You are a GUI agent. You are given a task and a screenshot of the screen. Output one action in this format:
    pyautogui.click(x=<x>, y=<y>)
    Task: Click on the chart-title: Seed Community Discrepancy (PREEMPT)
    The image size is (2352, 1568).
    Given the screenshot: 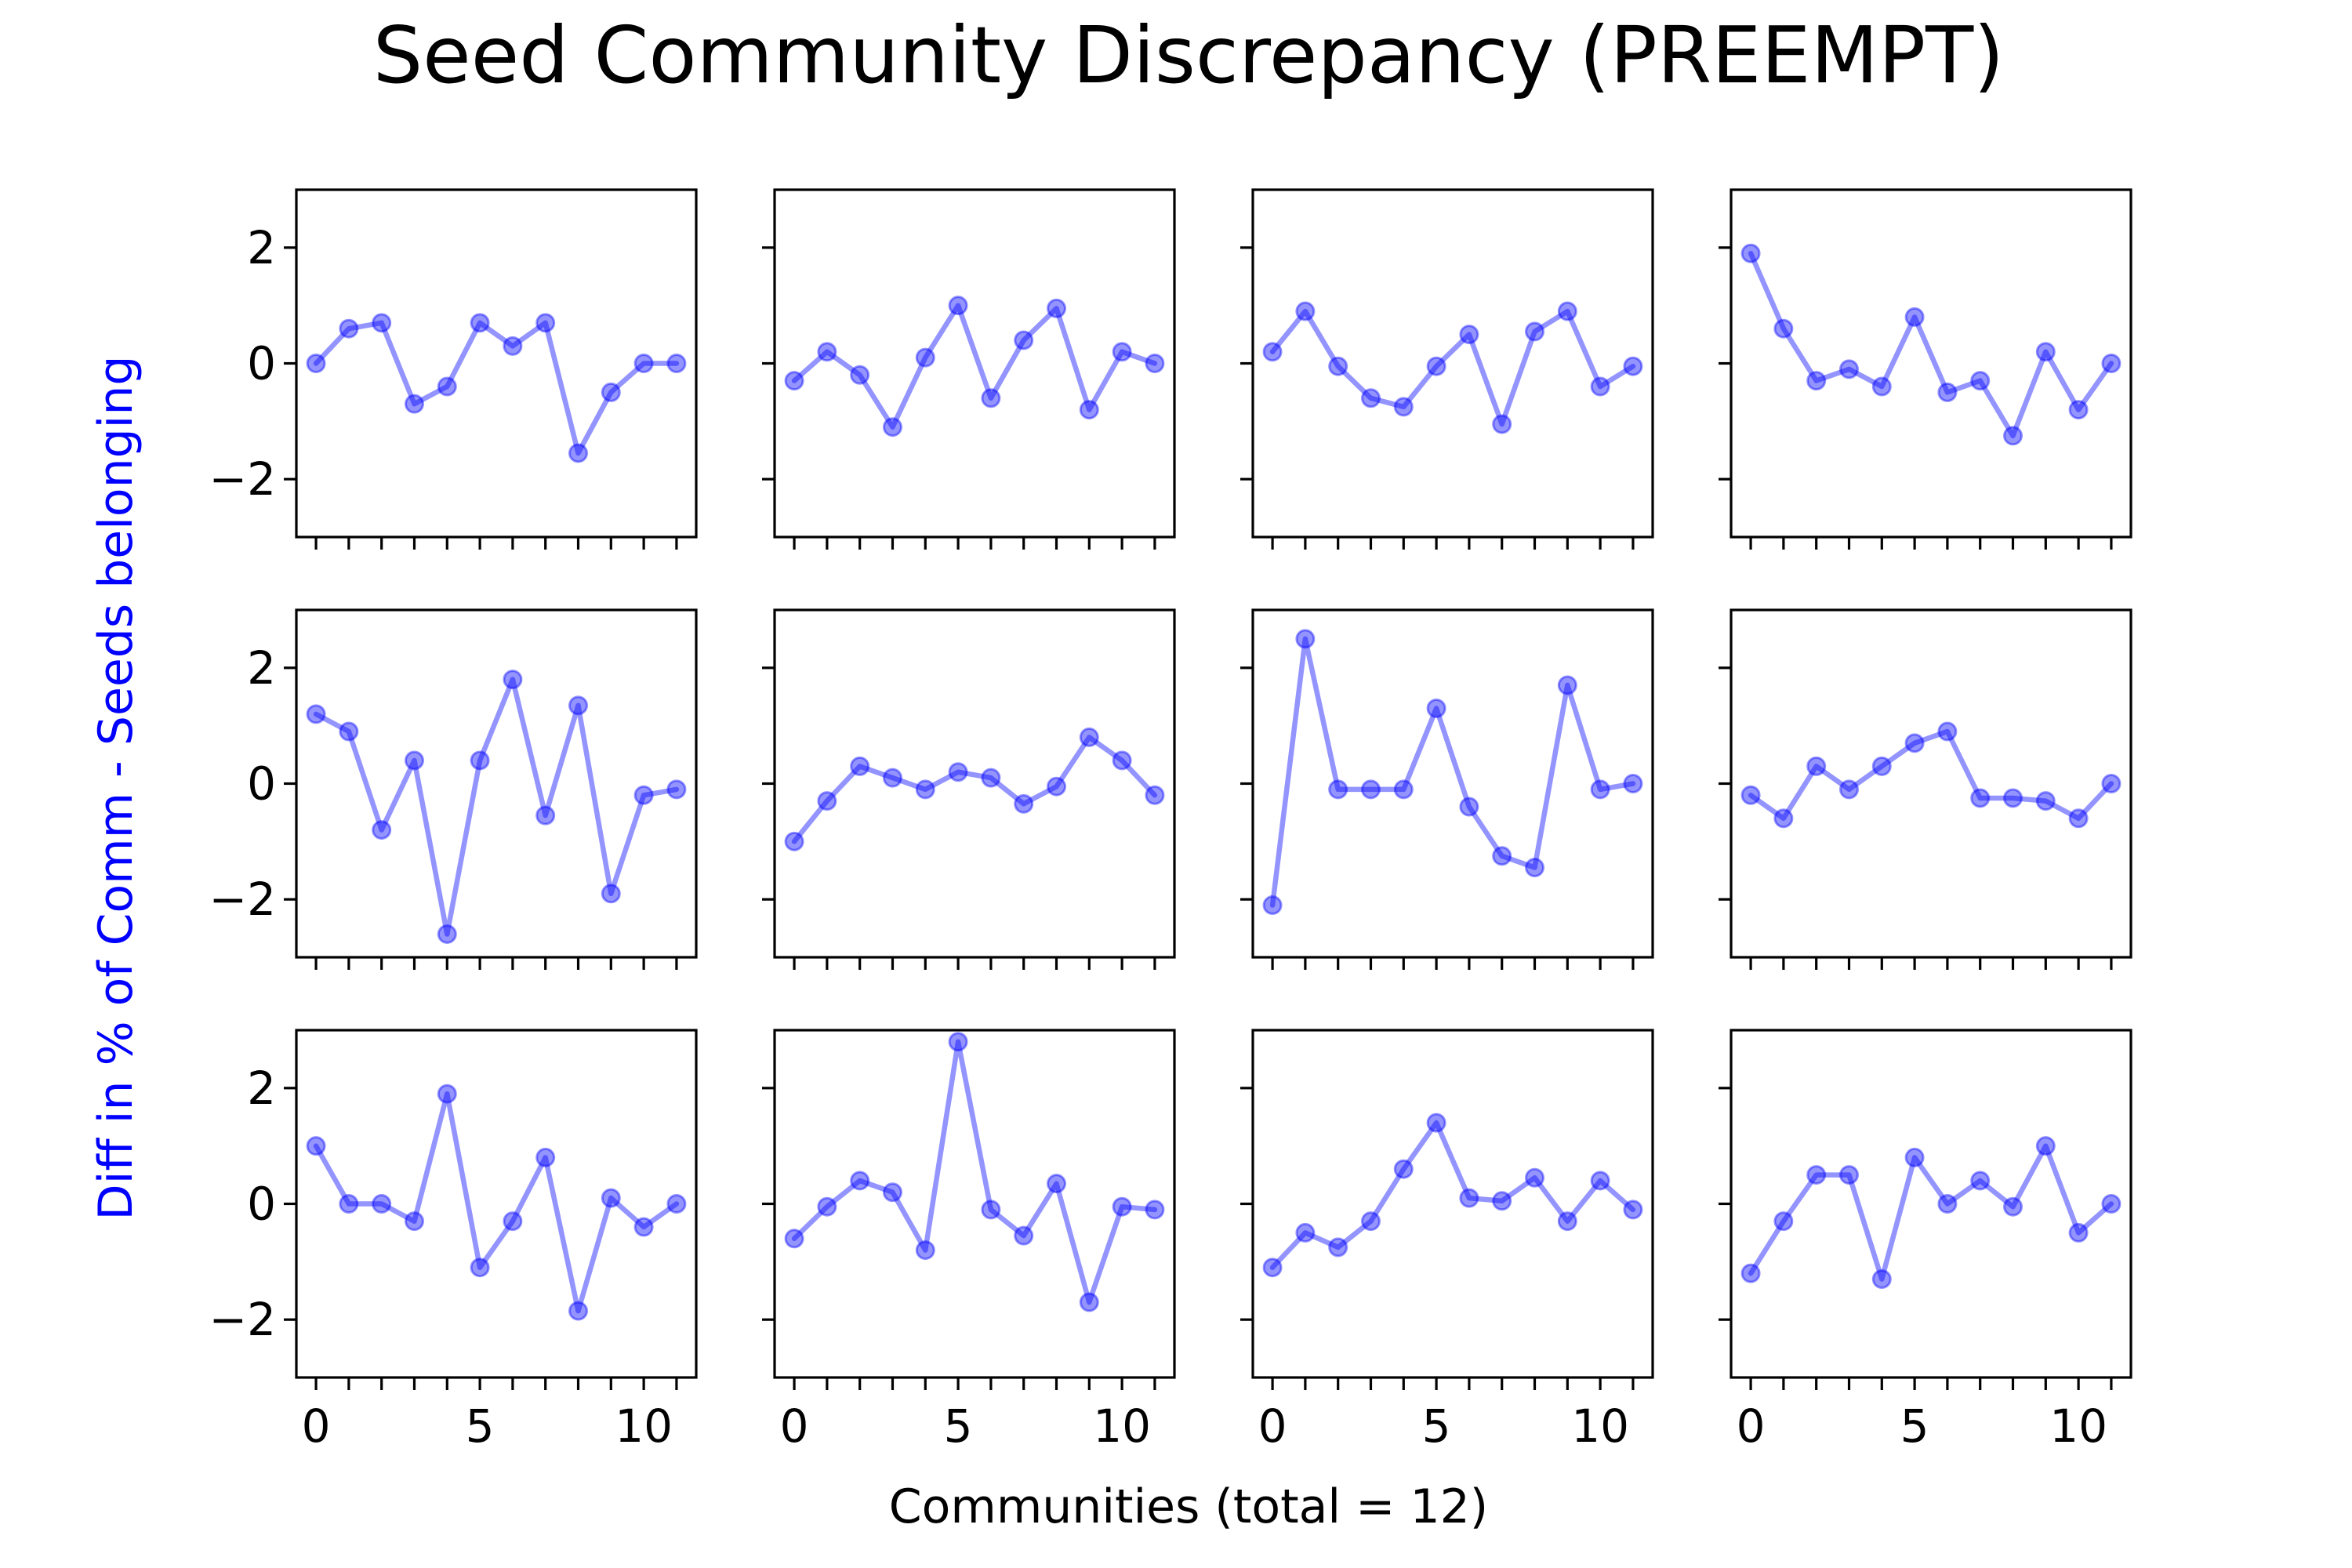 What is the action you would take?
    pyautogui.click(x=1189, y=55)
    